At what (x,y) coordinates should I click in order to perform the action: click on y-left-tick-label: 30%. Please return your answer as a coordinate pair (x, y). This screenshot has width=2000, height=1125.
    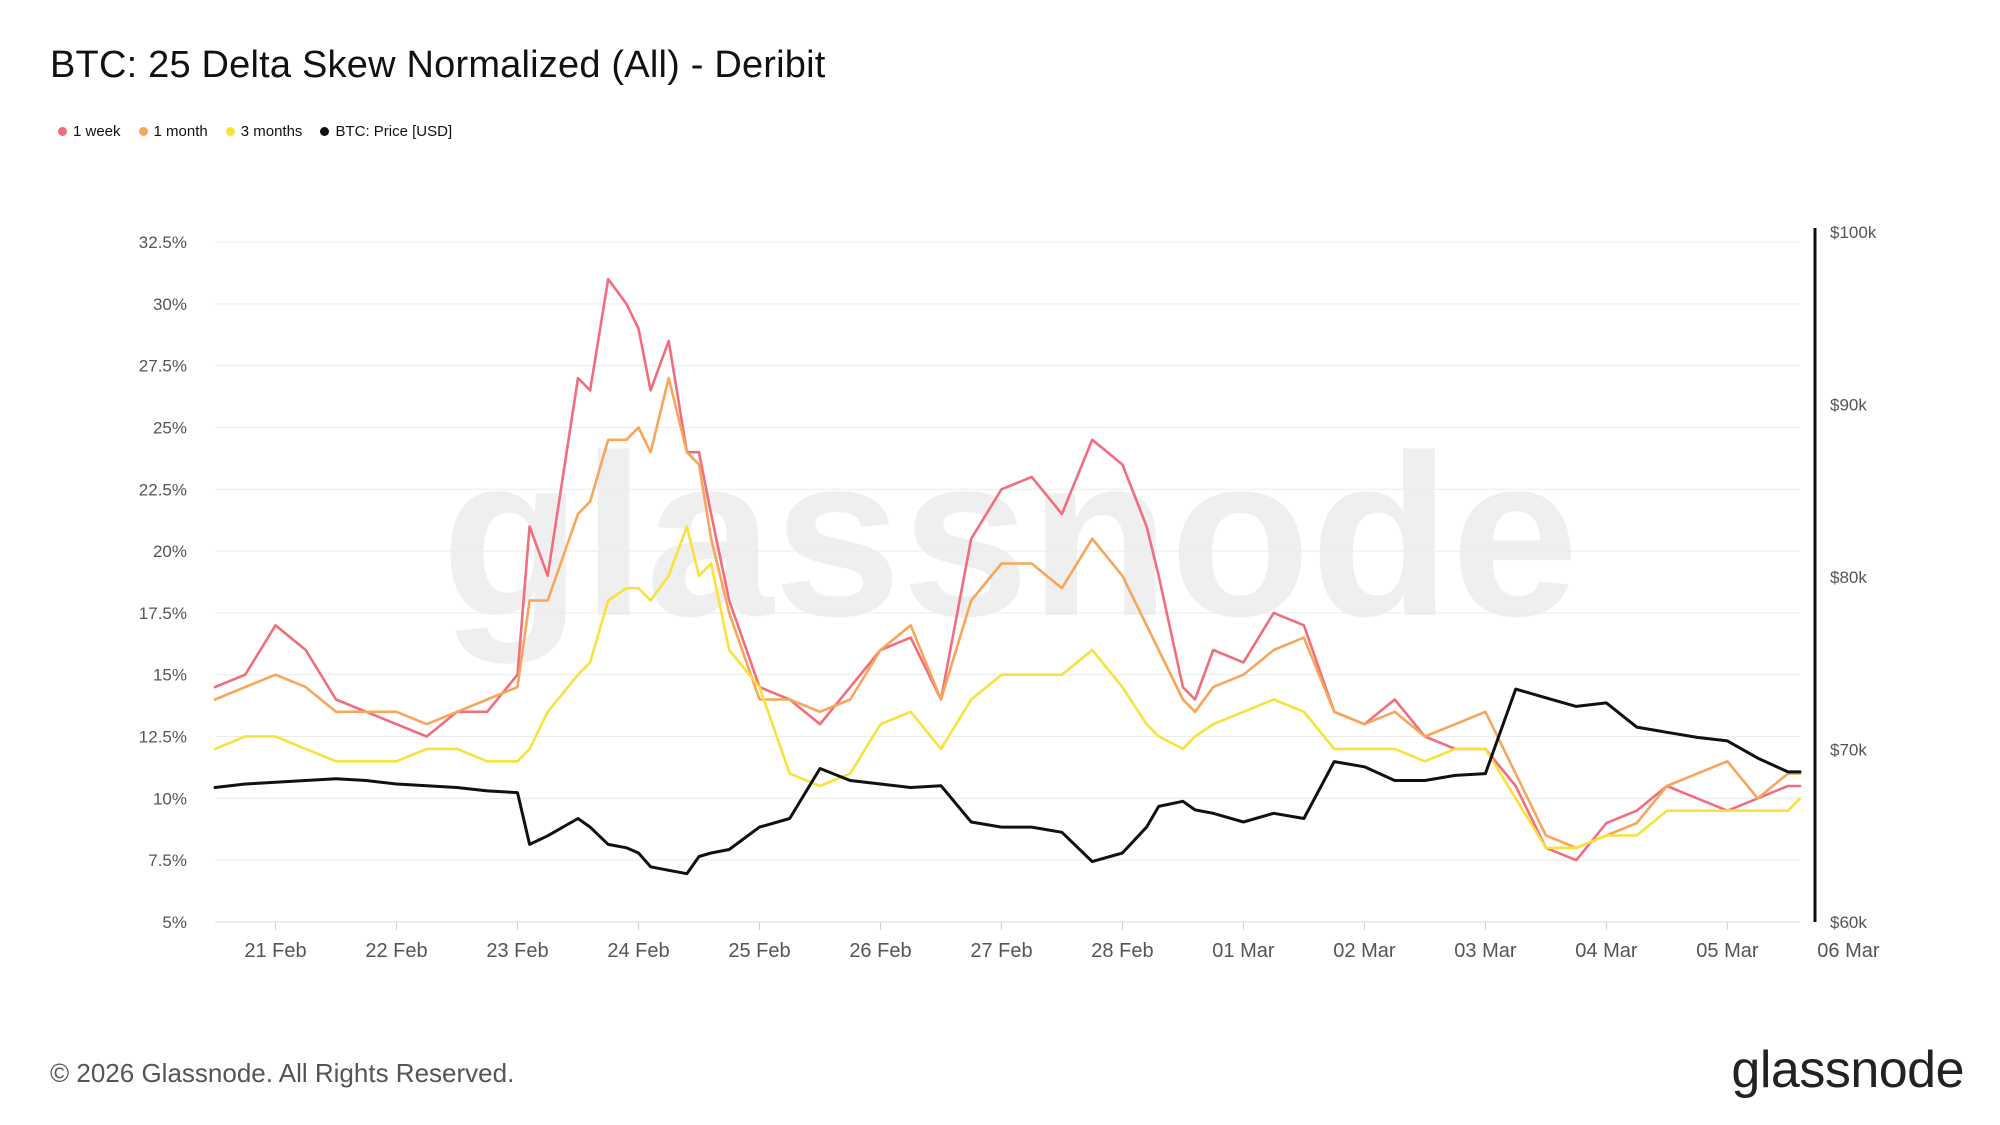
    Looking at the image, I should click on (170, 304).